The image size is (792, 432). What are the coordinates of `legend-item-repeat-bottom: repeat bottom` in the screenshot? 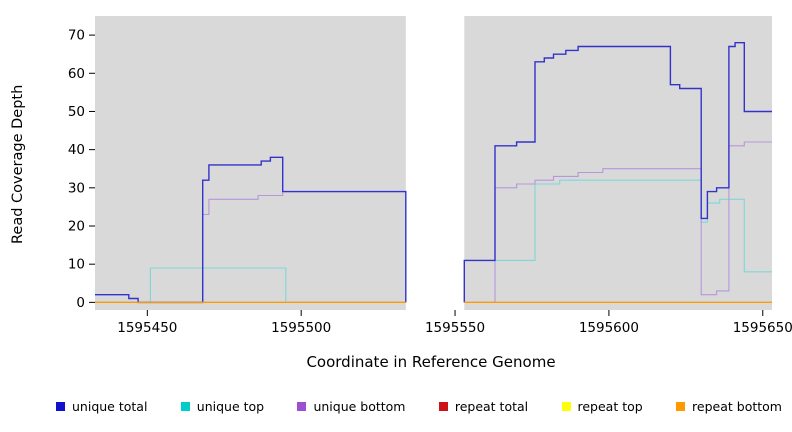 It's located at (729, 406).